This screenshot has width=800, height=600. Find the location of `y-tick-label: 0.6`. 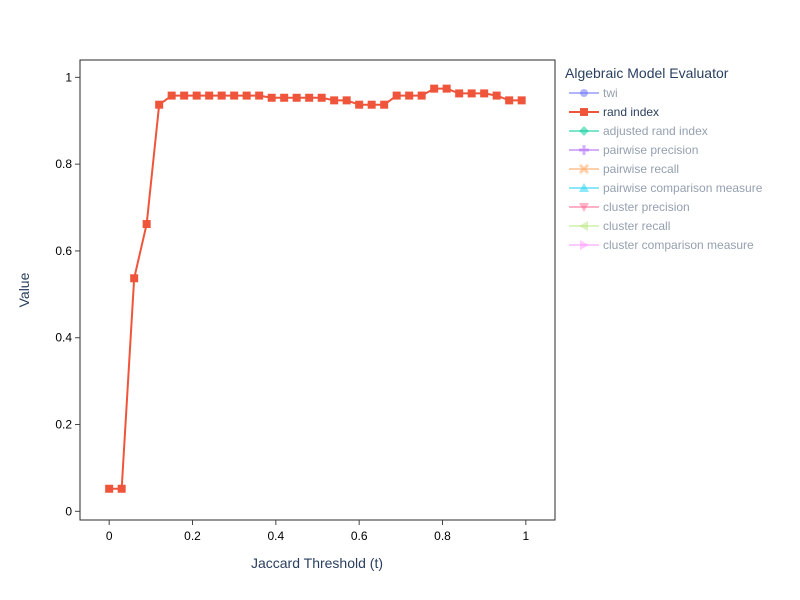

y-tick-label: 0.6 is located at coordinates (63, 251).